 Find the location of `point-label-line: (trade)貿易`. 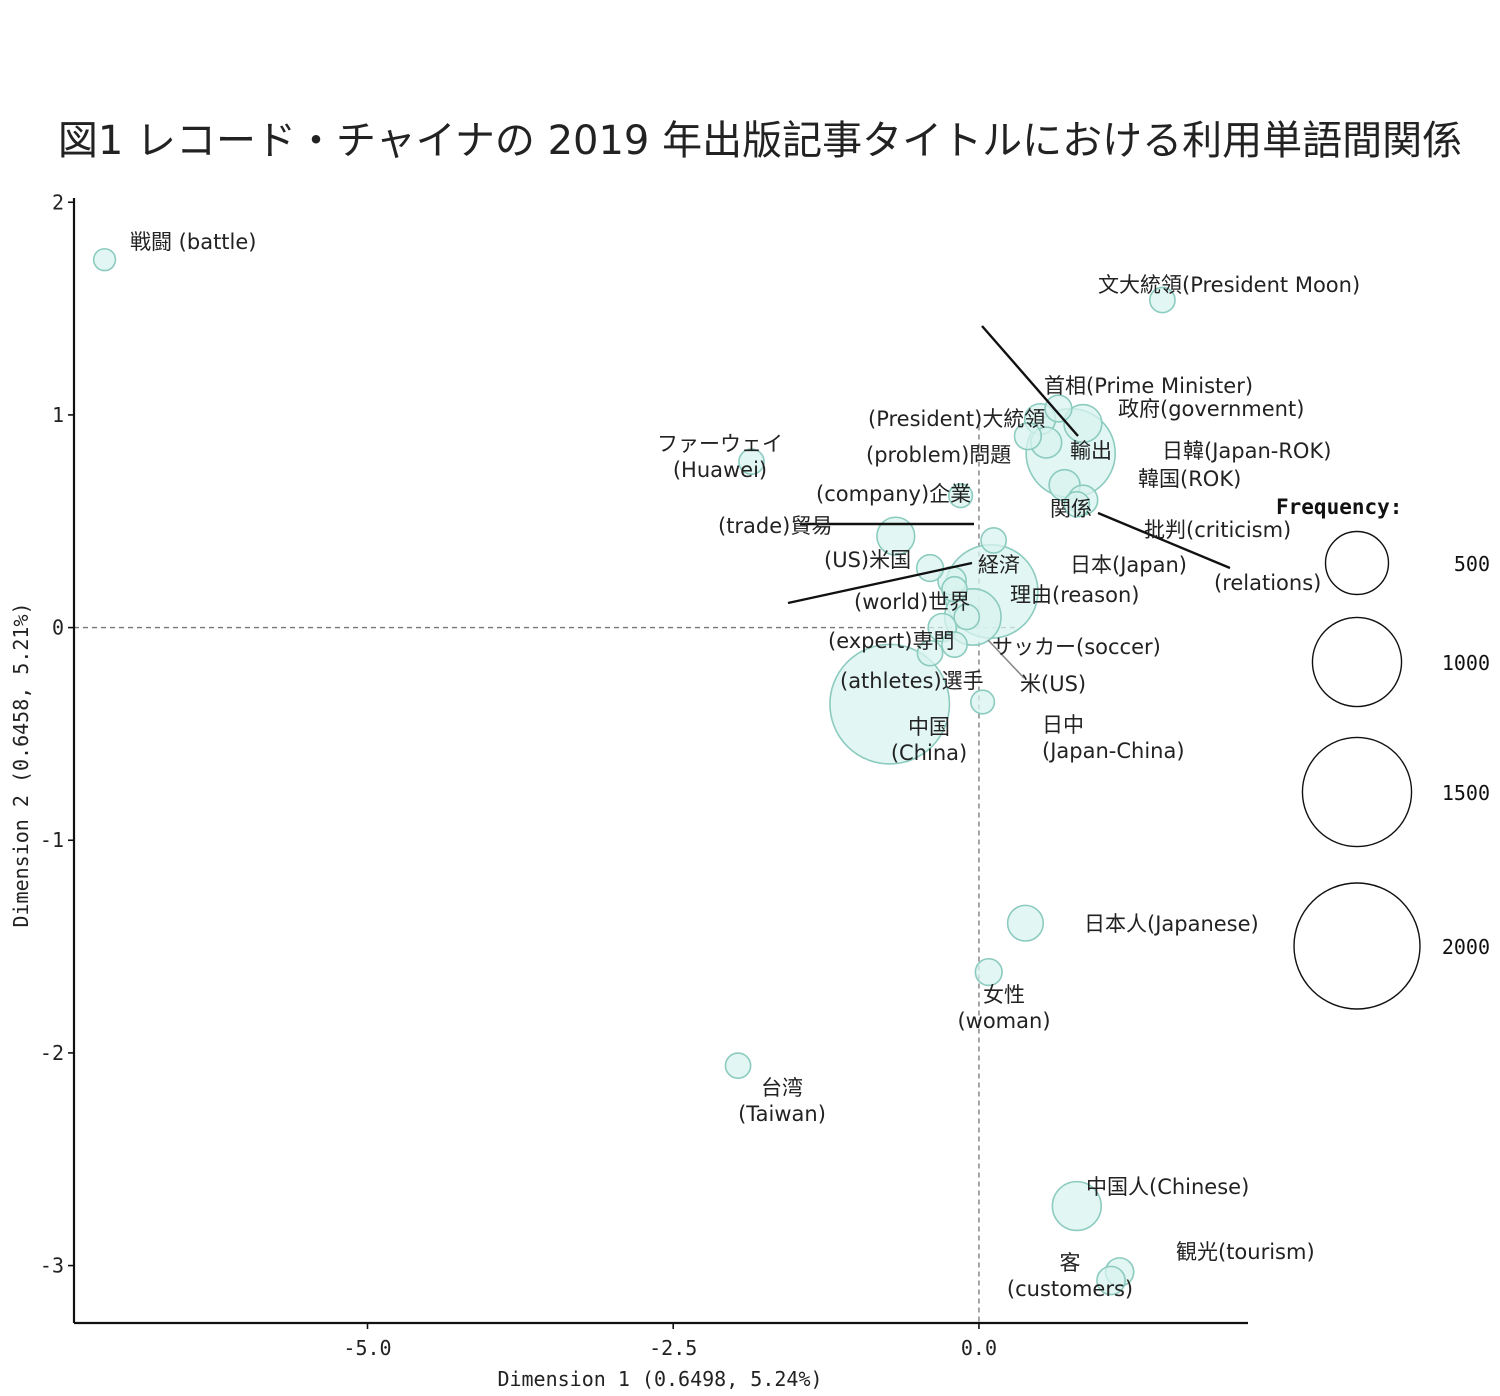

point-label-line: (trade)貿易 is located at coordinates (775, 526).